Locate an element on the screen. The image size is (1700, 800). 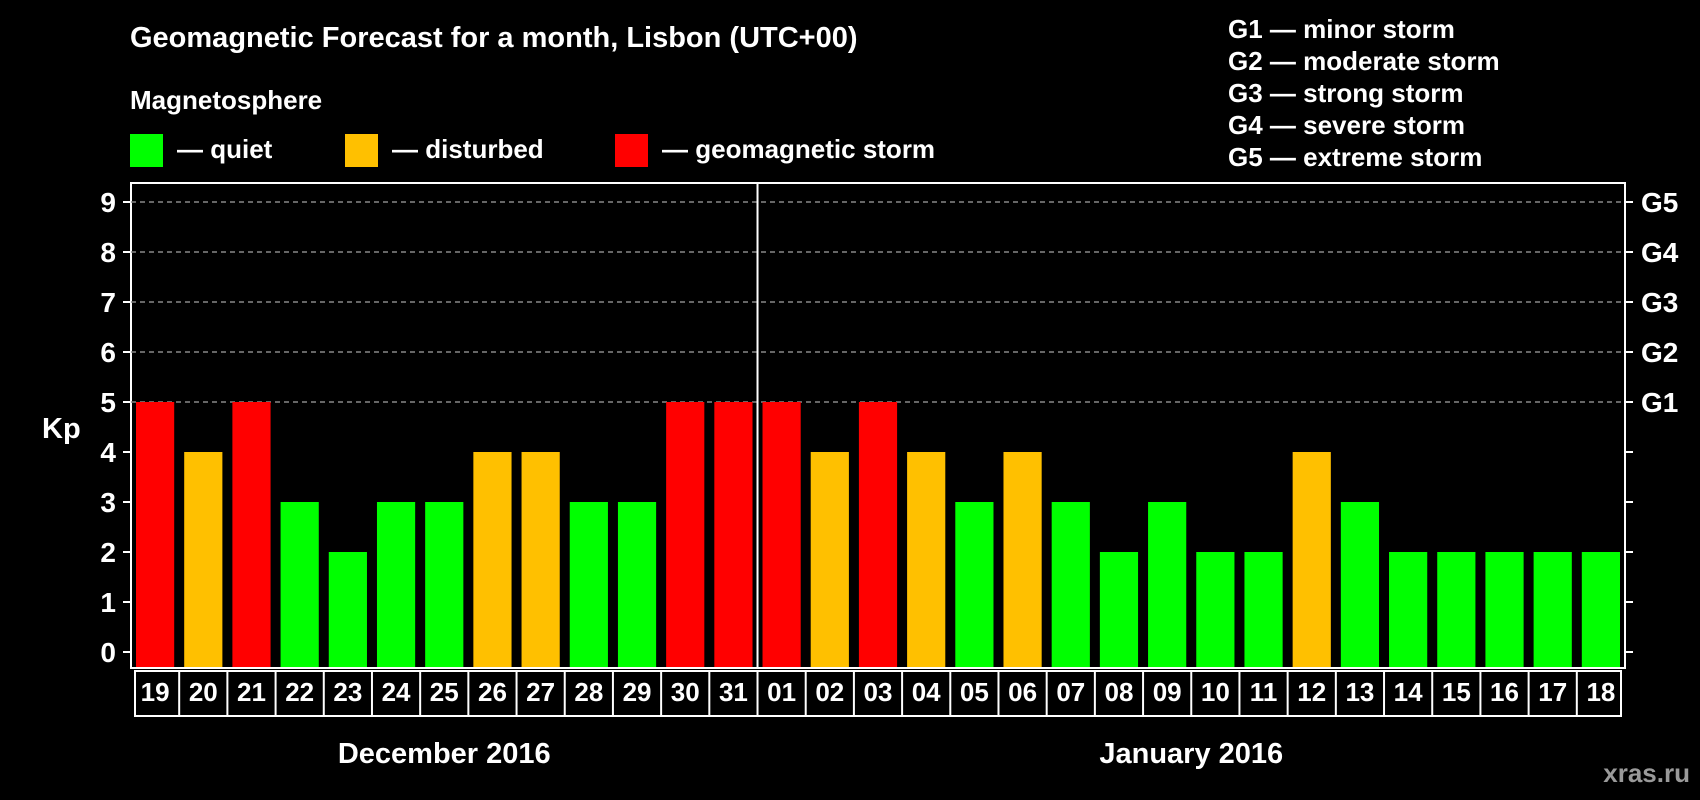
x-tick-label: 29 is located at coordinates (637, 692).